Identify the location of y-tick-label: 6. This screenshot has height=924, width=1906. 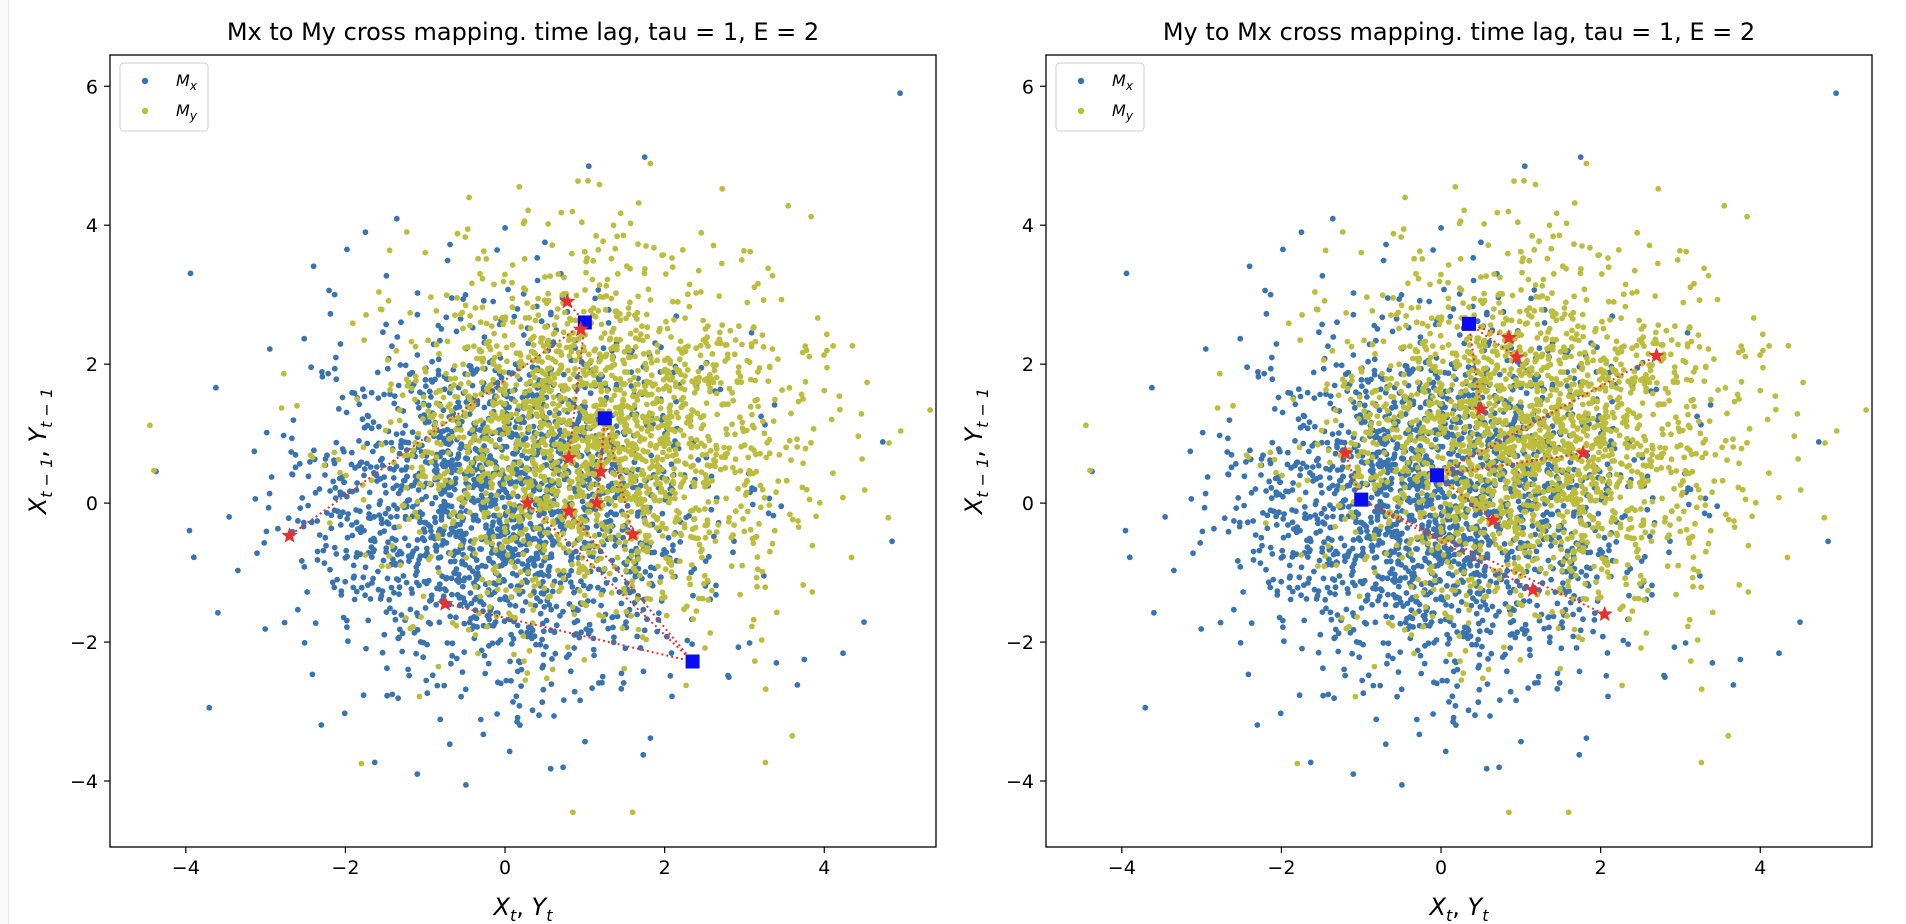
(92, 87).